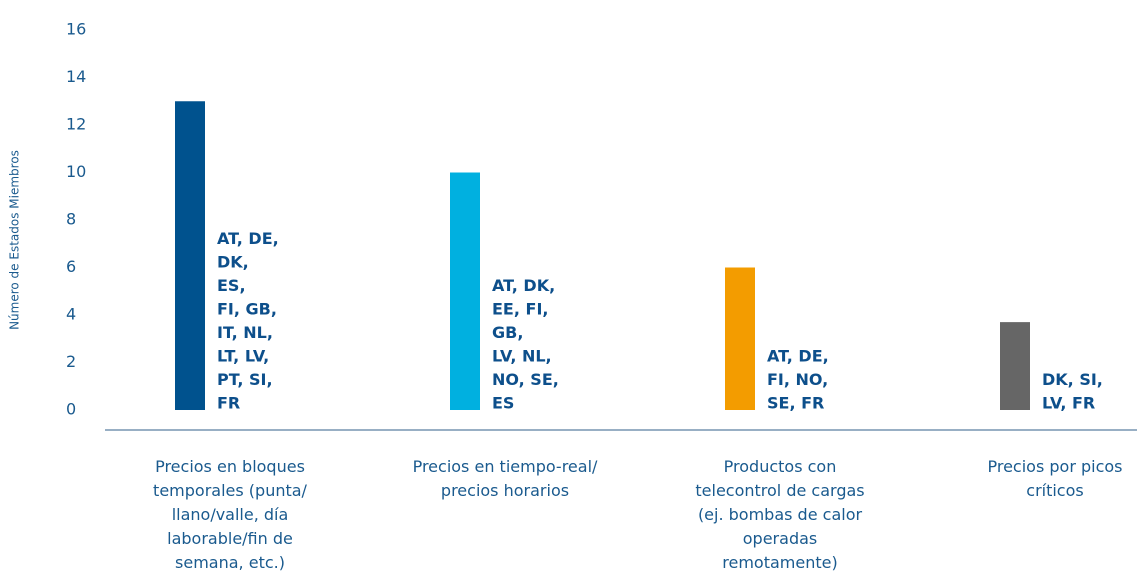 The image size is (1137, 582). Describe the element at coordinates (15, 240) in the screenshot. I see `y-axis-label: Número de Estados Miembros` at that location.